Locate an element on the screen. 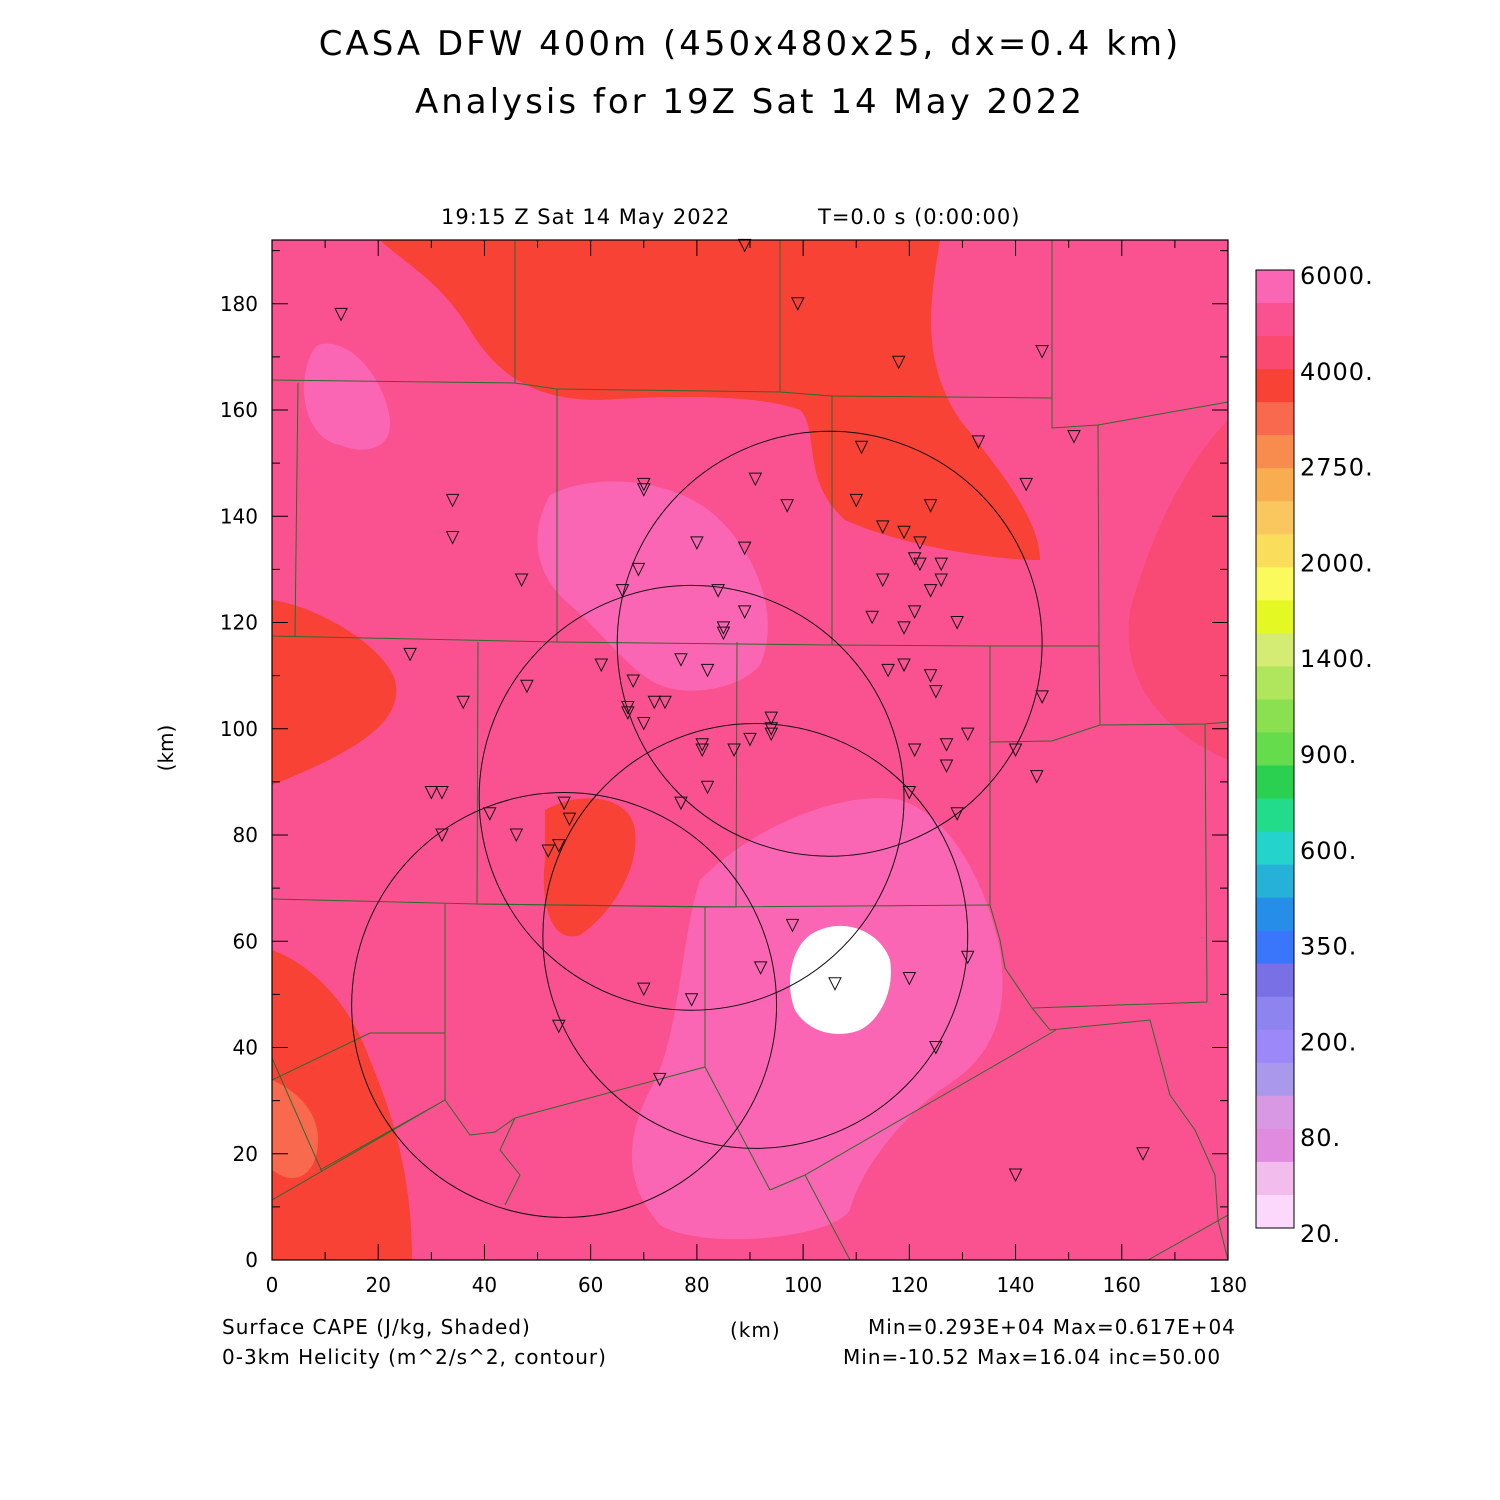  x-tick-label: 0 is located at coordinates (272, 1285).